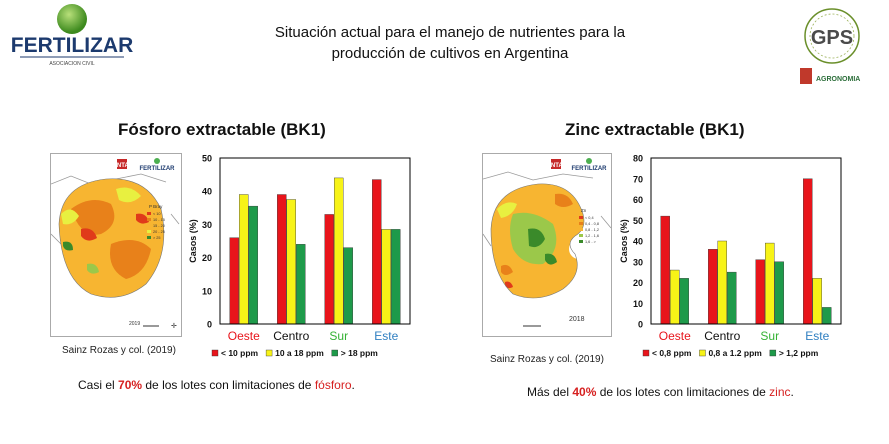 The width and height of the screenshot is (889, 444). What do you see at coordinates (675, 336) in the screenshot?
I see `zinc-category-label: Oeste` at bounding box center [675, 336].